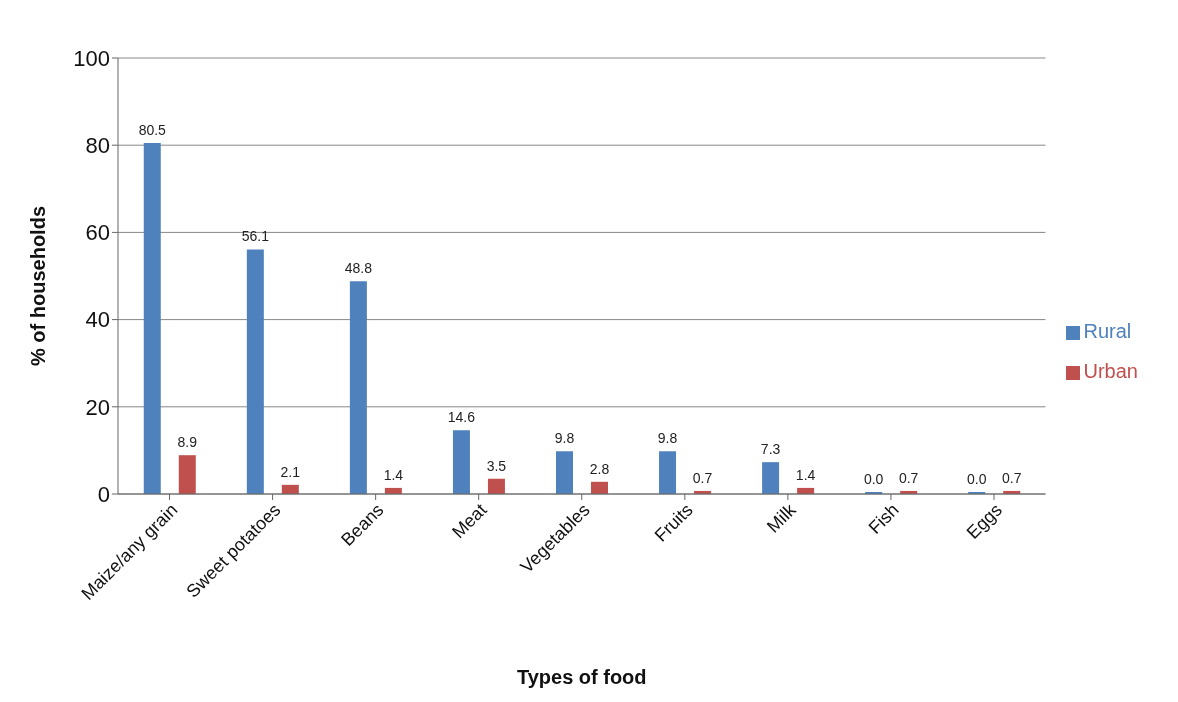 The width and height of the screenshot is (1178, 702). Describe the element at coordinates (781, 518) in the screenshot. I see `x-tick-label: Milk` at that location.